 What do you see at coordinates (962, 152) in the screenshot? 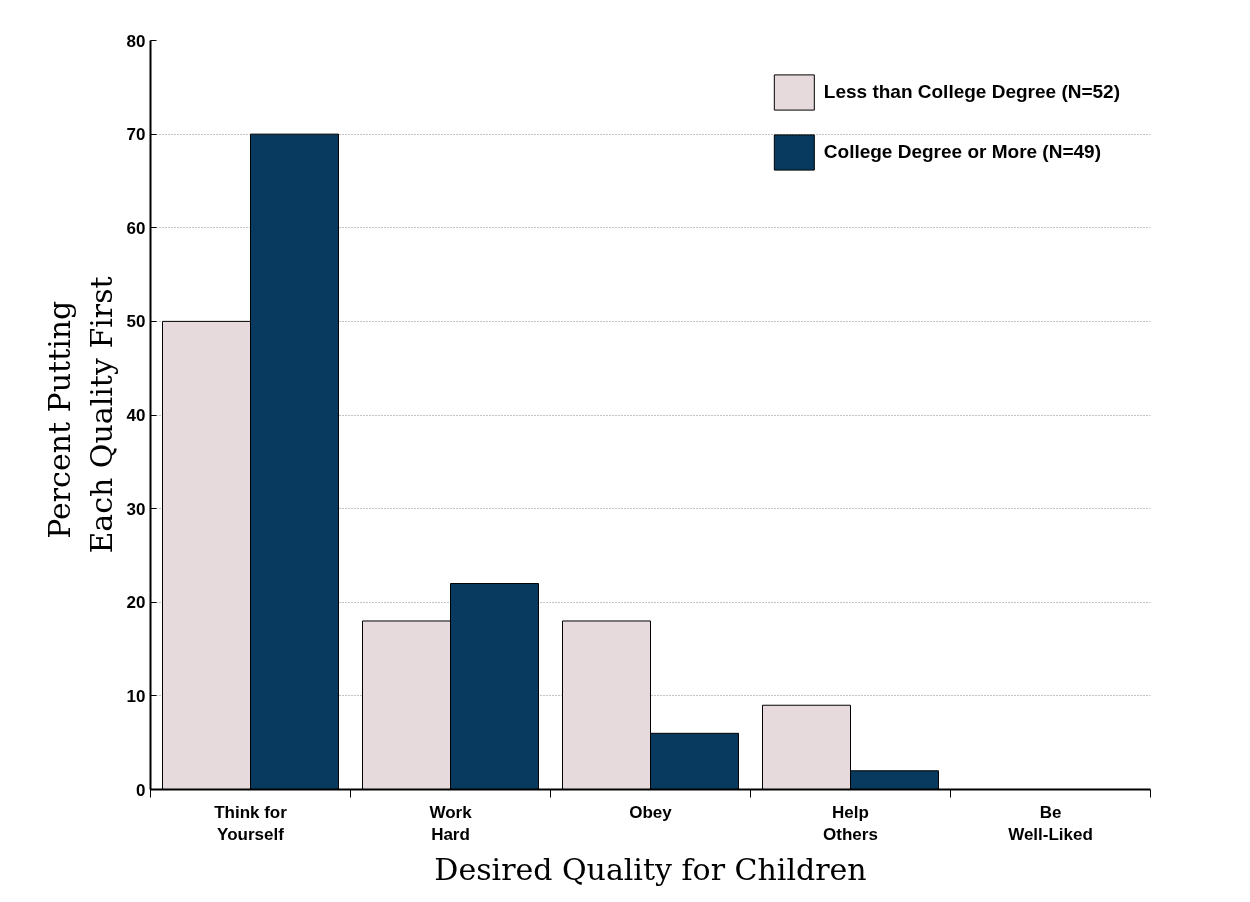
I see `legend-label: College Degree or More (N=49)` at bounding box center [962, 152].